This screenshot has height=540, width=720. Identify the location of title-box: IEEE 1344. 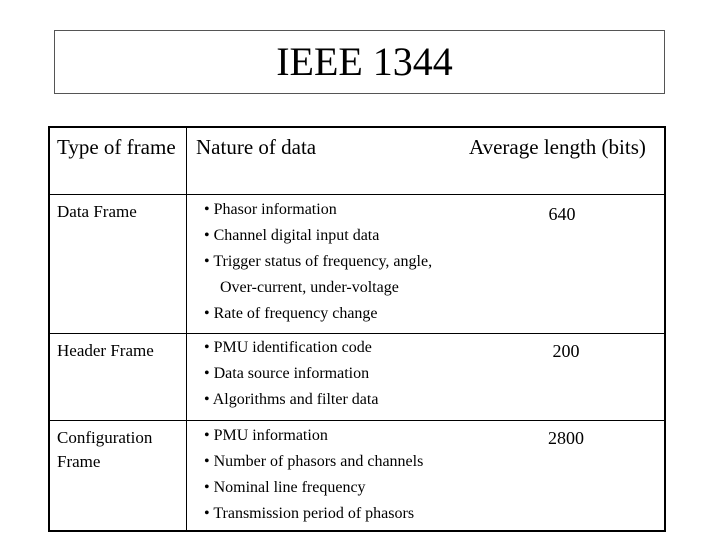
(359, 62).